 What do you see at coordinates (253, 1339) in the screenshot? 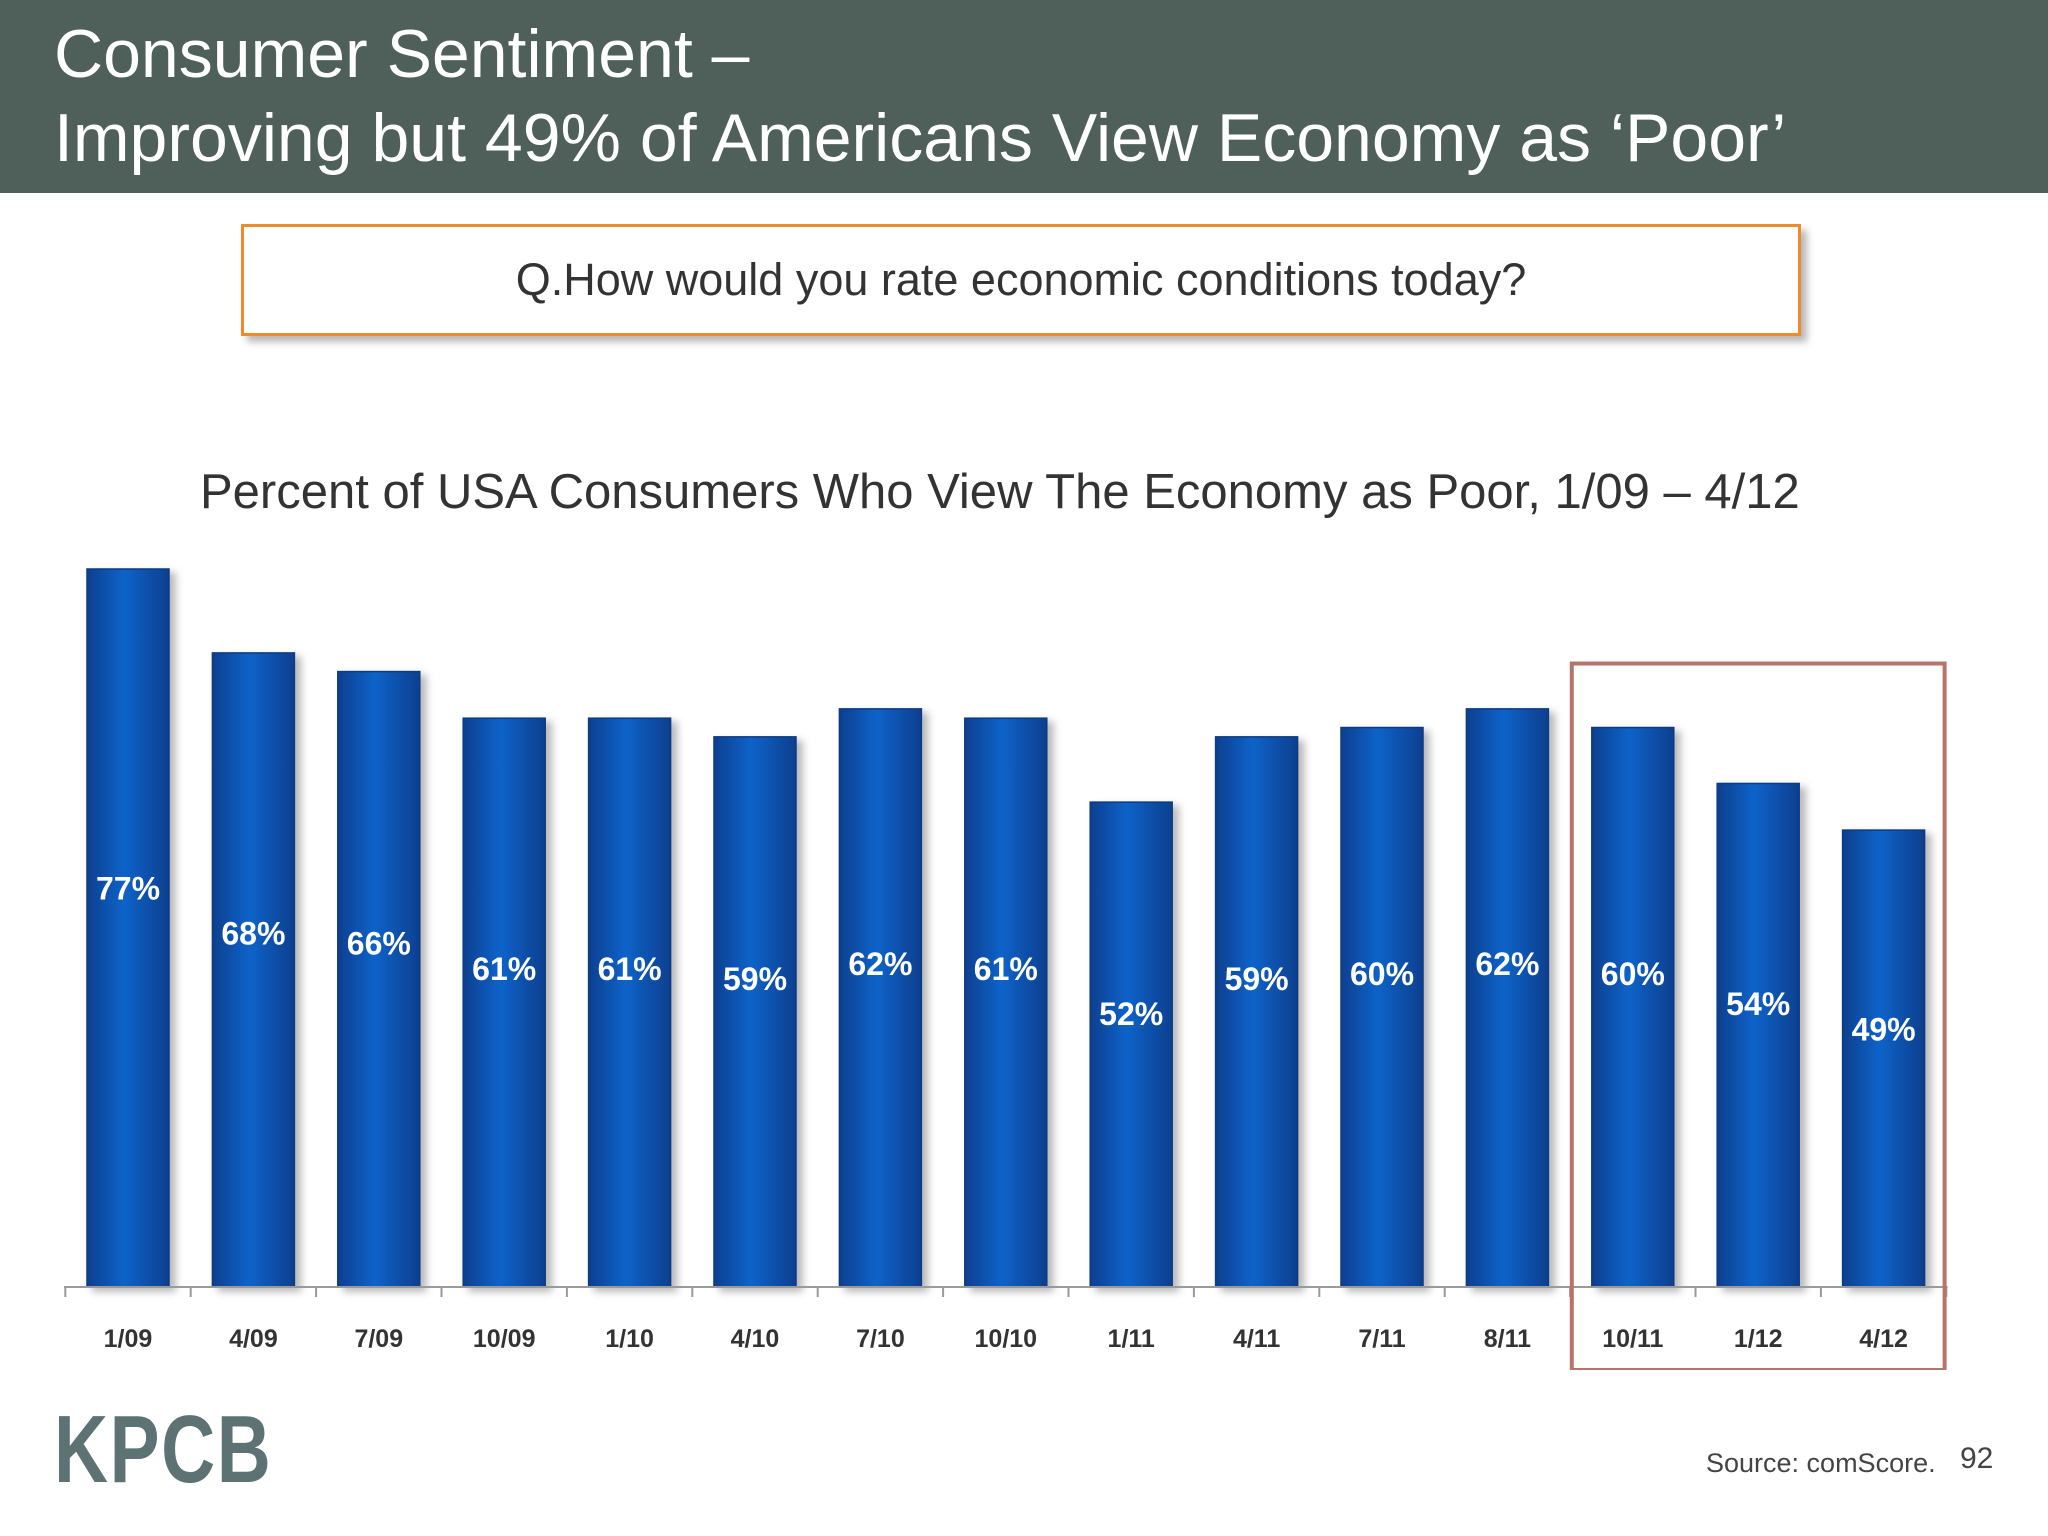
I see `x-tick-label: 4/09` at bounding box center [253, 1339].